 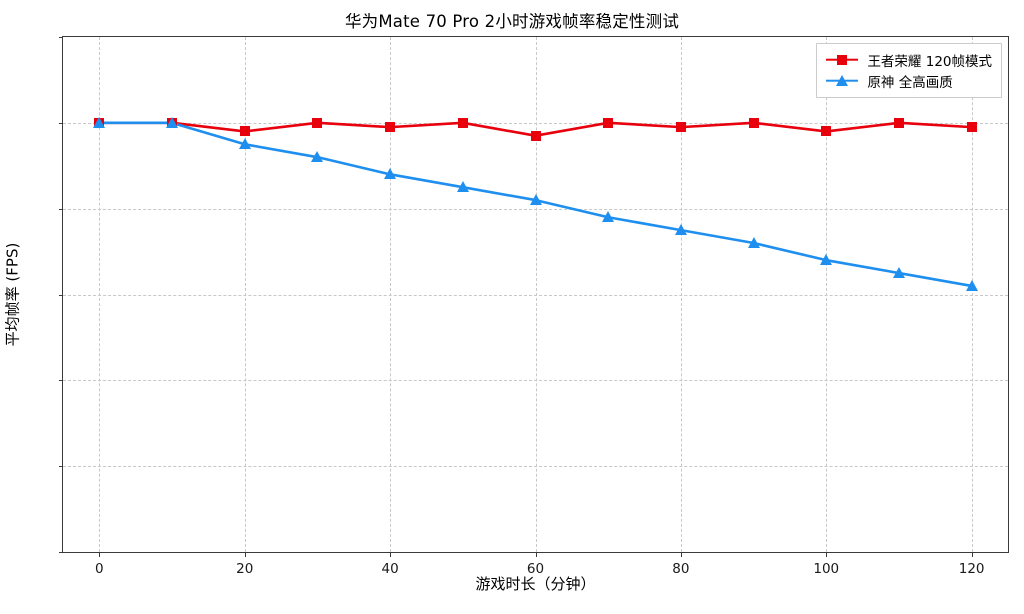 What do you see at coordinates (390, 569) in the screenshot?
I see `x-tick-label: 40` at bounding box center [390, 569].